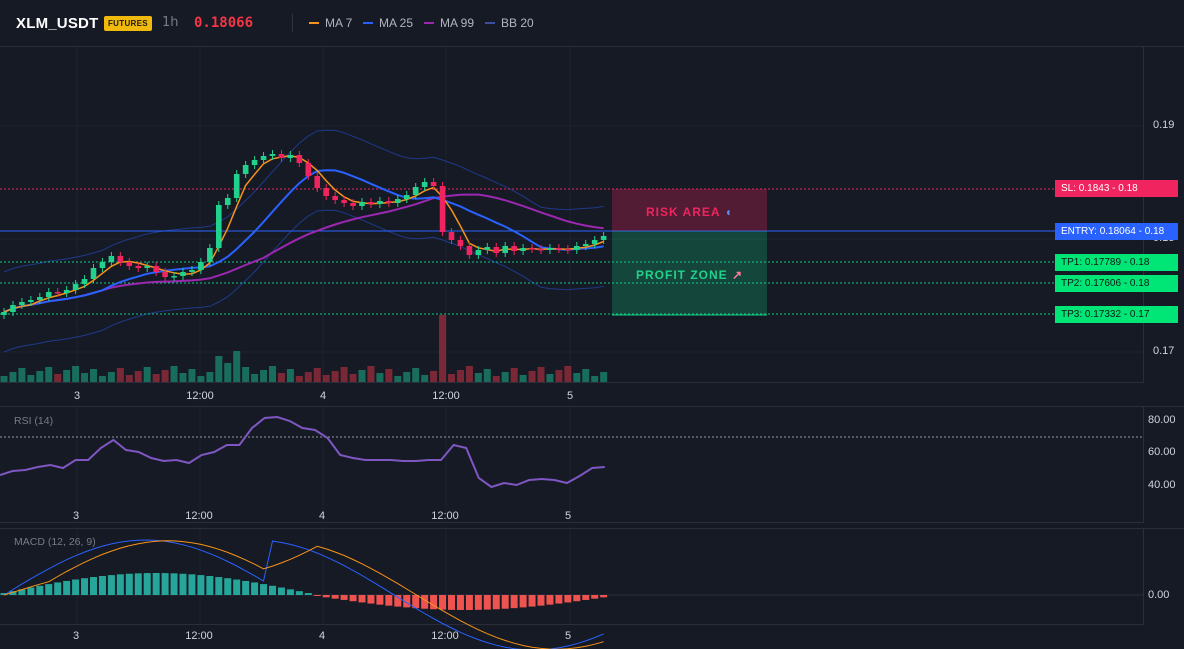 Image resolution: width=1184 pixels, height=649 pixels. I want to click on profit-zone-text: PROFIT ZONE, so click(682, 275).